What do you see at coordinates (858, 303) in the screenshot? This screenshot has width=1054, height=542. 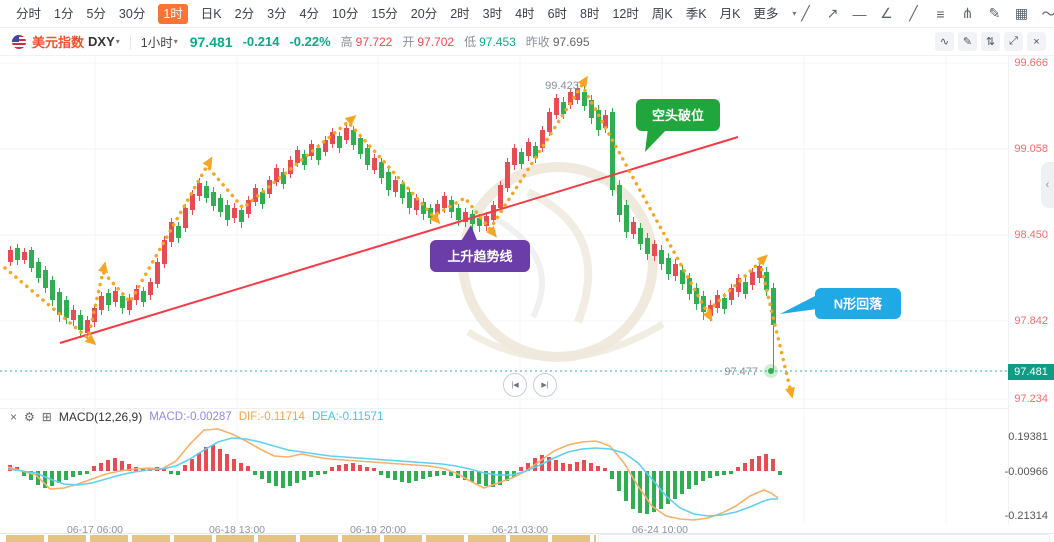 I see `annotation-n-pullback` at bounding box center [858, 303].